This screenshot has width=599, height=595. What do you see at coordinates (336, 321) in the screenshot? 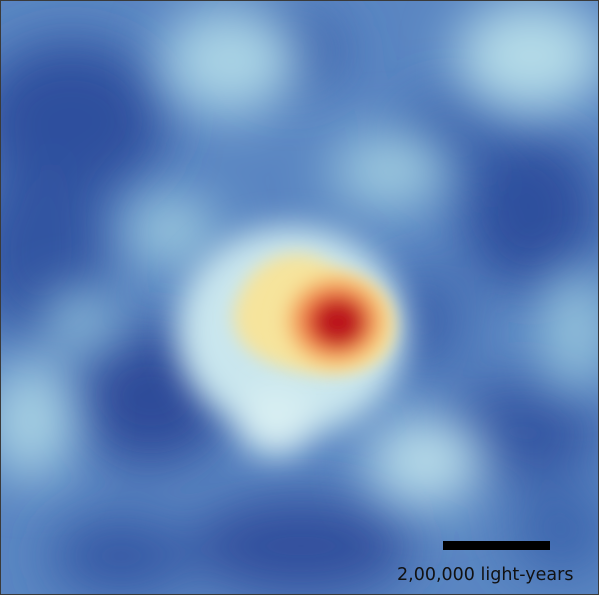
I see `core-peak` at bounding box center [336, 321].